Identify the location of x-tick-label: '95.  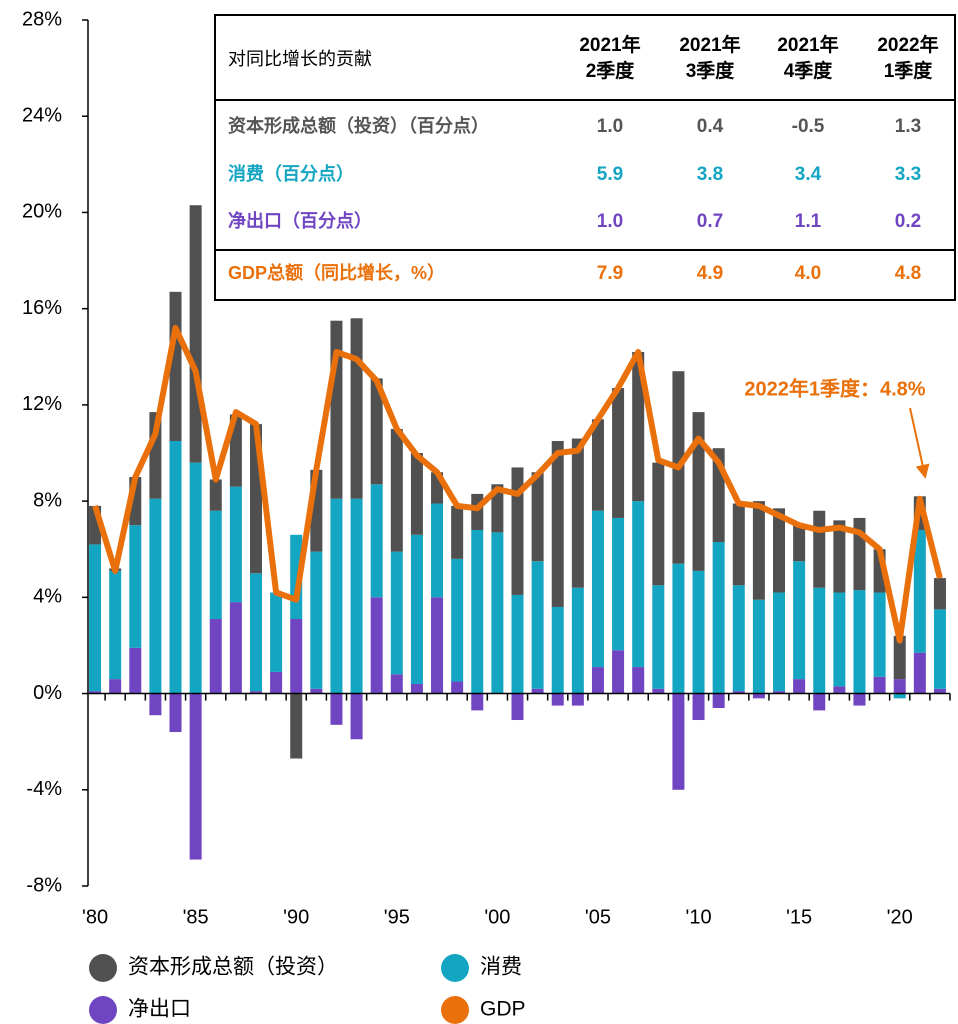
(397, 917).